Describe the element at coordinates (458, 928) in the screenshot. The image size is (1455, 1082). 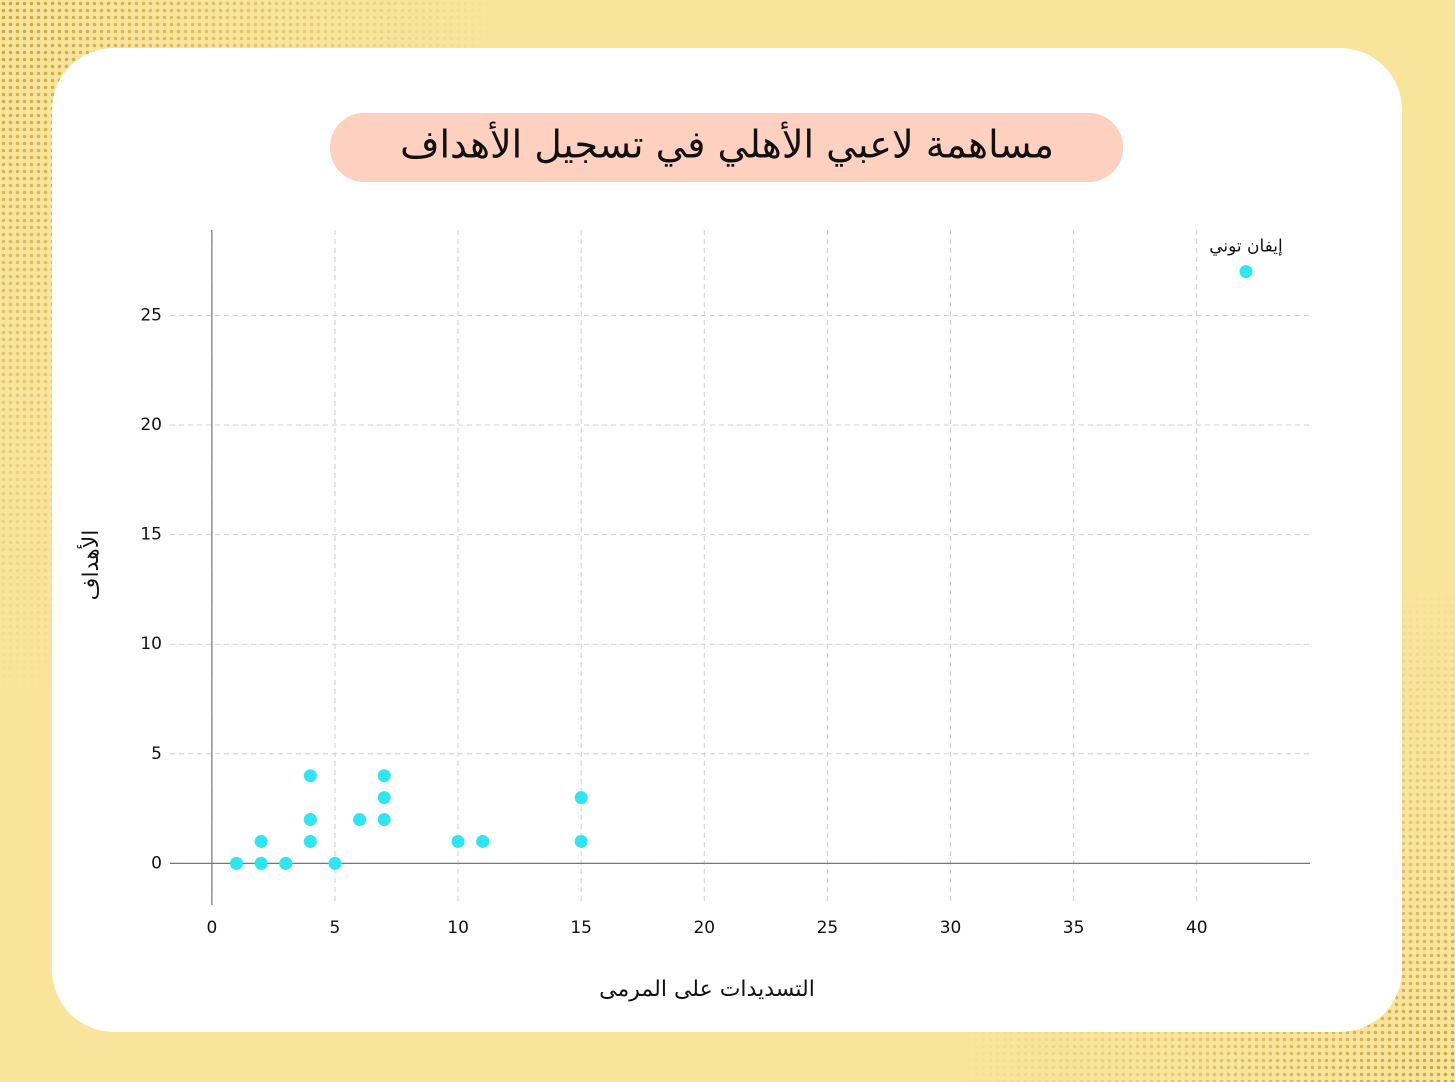
I see `x-tick-label: 10` at that location.